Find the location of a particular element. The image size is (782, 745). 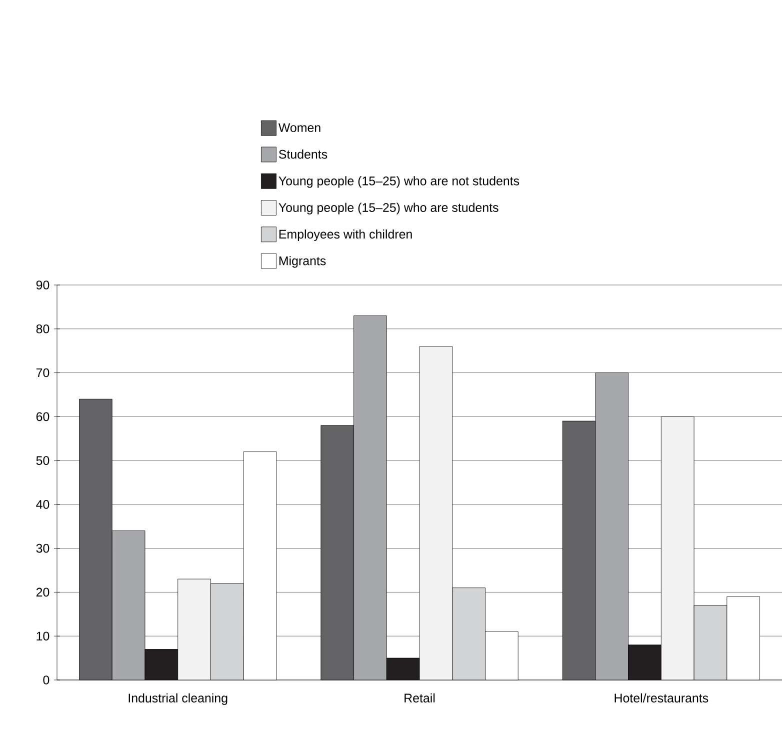

legend-label: Young people (15–25) who are not students is located at coordinates (399, 182).